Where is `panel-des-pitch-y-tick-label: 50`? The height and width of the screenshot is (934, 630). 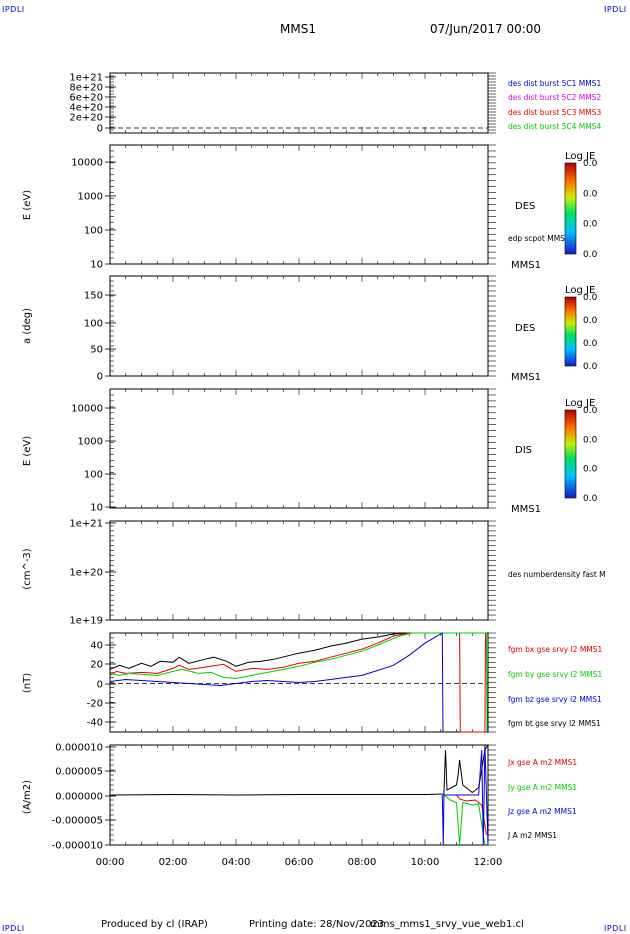 panel-des-pitch-y-tick-label: 50 is located at coordinates (96, 350).